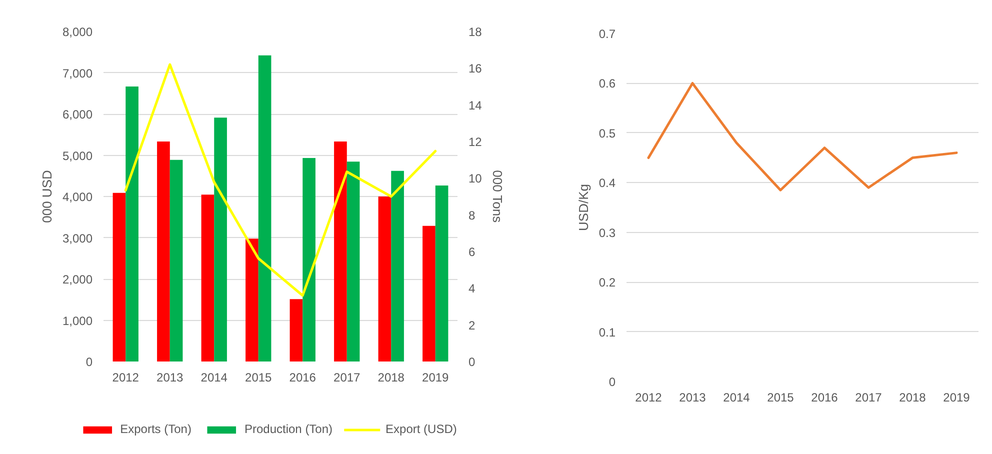 Image resolution: width=992 pixels, height=454 pixels. What do you see at coordinates (475, 69) in the screenshot?
I see `y2-tick-label: 16` at bounding box center [475, 69].